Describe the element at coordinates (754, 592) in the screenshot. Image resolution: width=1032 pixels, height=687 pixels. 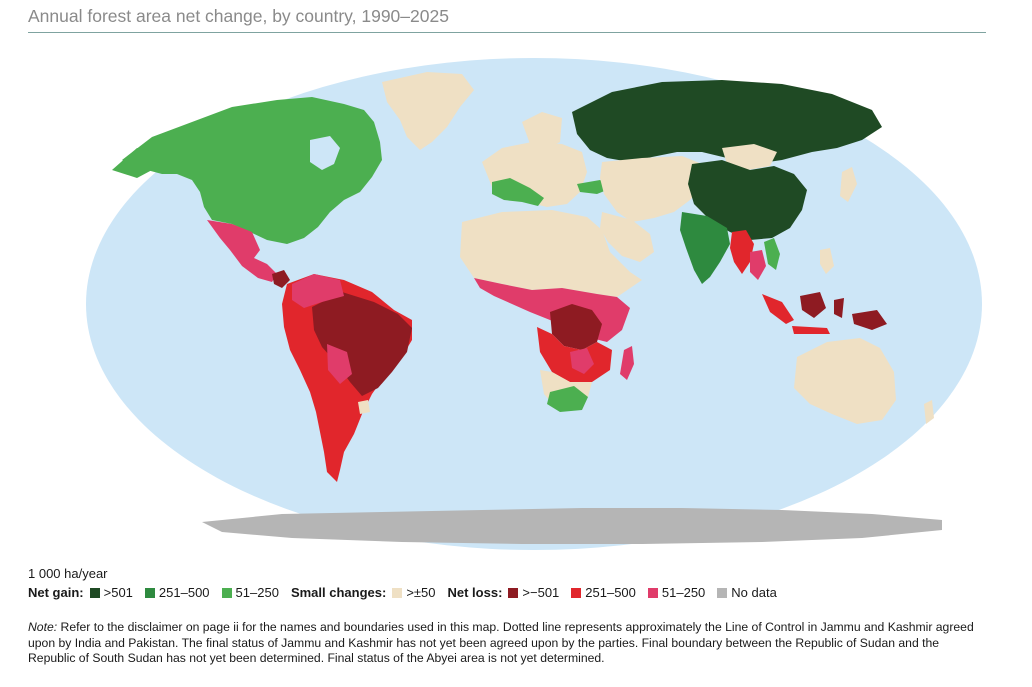
I see `legend-item-label: No data` at that location.